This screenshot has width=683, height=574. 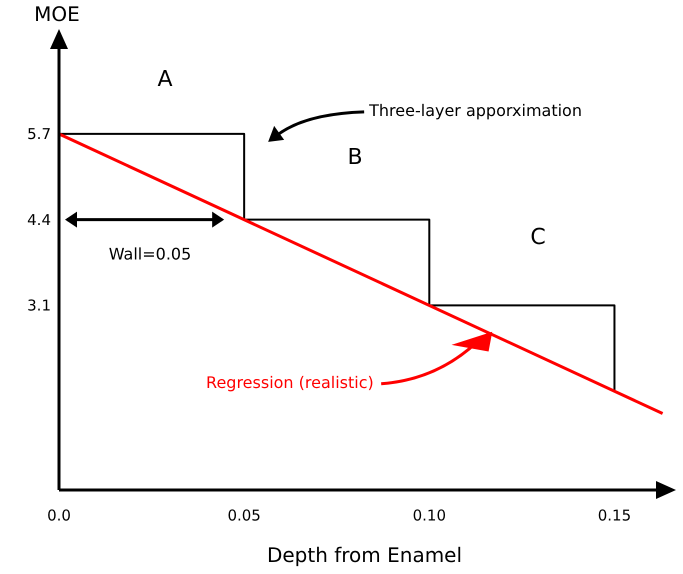 I want to click on y-axis-title: MOE, so click(x=57, y=14).